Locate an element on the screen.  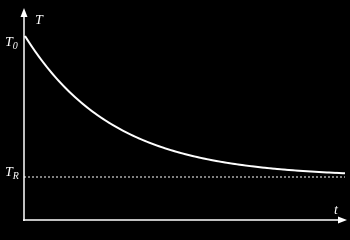
start-label-sub: 0 is located at coordinates (15, 46).